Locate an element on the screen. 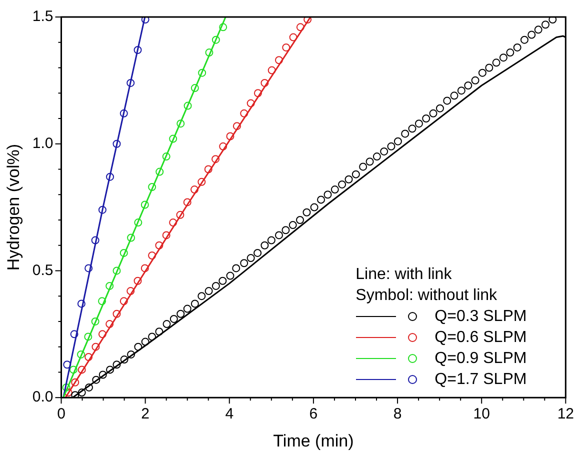 This screenshot has height=454, width=582. y-axis-title: Hydrogen (vol%) is located at coordinates (13, 207).